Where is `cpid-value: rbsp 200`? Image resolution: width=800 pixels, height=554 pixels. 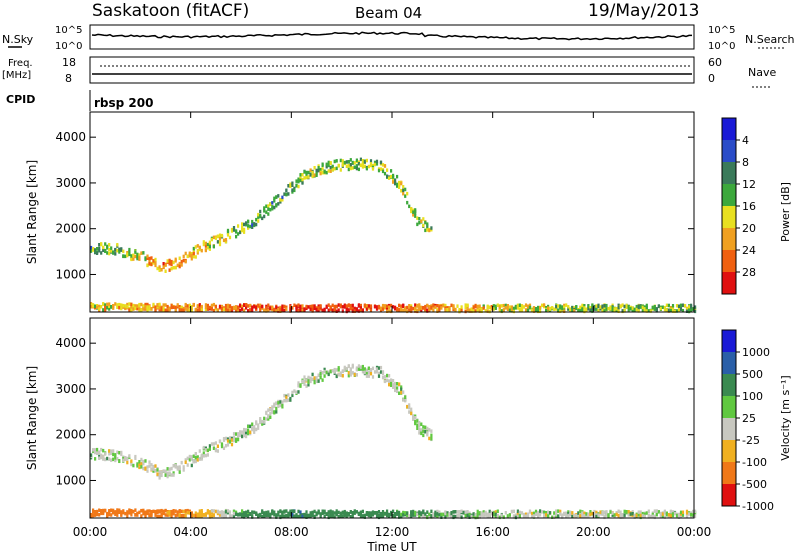
cpid-value: rbsp 200 is located at coordinates (123, 103).